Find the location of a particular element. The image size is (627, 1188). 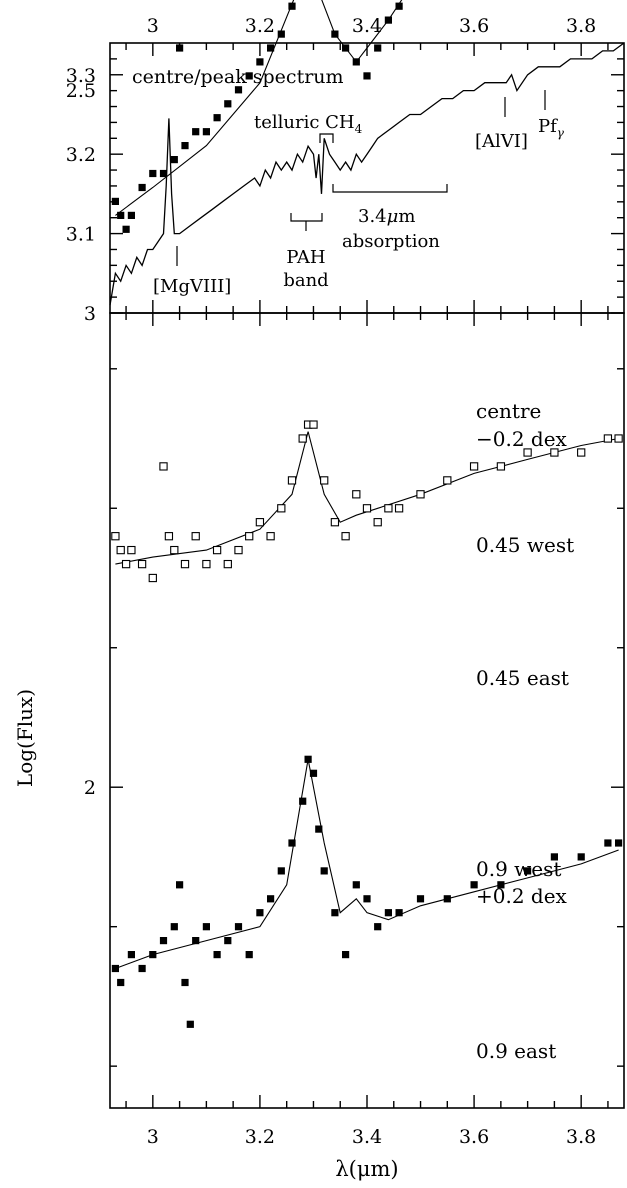

pah-bracket is located at coordinates (306, 222).